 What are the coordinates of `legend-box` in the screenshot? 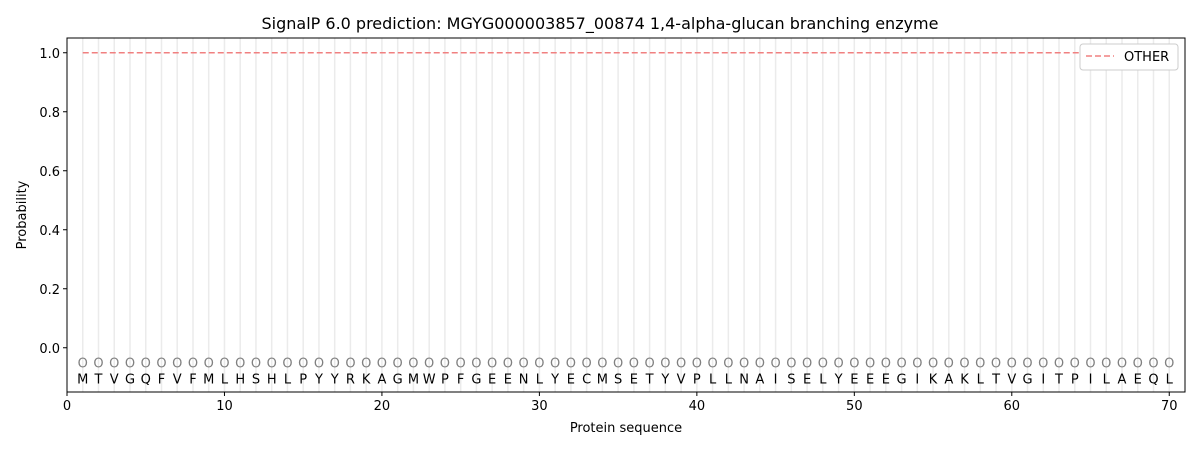 It's located at (1129, 57).